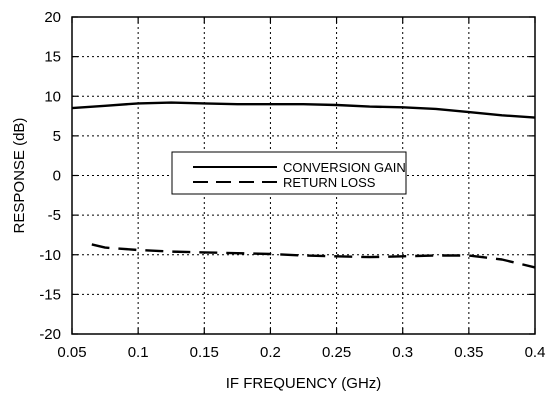 The image size is (550, 398). I want to click on x-axis-label: IF FREQUENCY (GHz), so click(304, 383).